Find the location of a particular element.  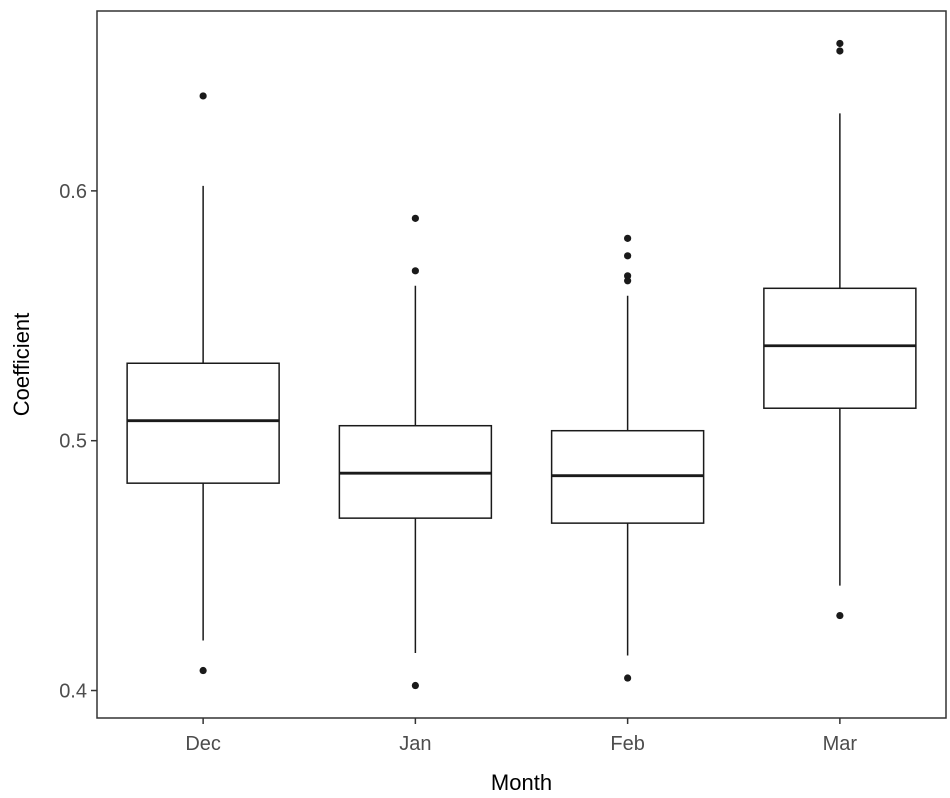

x-tick-label: Mar is located at coordinates (840, 744).